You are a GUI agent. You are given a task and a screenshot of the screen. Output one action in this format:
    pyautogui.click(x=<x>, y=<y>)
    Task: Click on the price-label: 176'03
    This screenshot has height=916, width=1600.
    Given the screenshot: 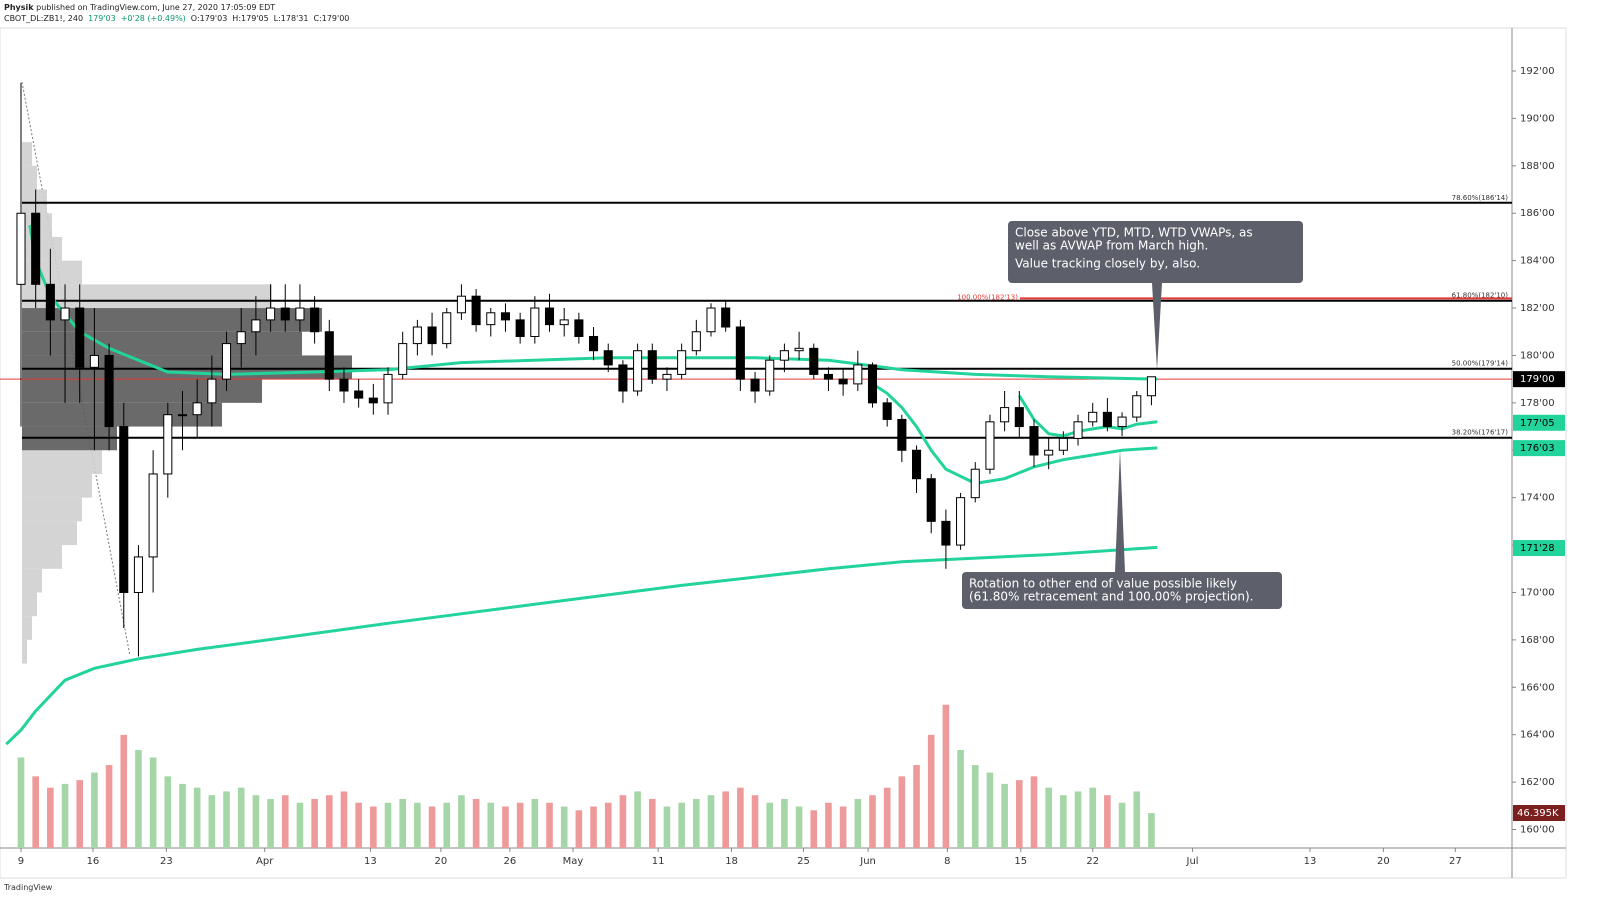 What is the action you would take?
    pyautogui.click(x=1537, y=448)
    